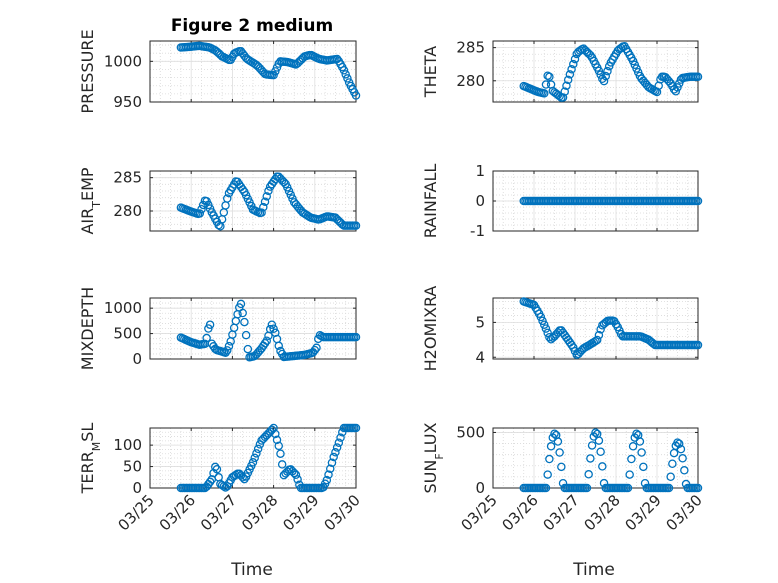  I want to click on y-tick-label: -1, so click(477, 231).